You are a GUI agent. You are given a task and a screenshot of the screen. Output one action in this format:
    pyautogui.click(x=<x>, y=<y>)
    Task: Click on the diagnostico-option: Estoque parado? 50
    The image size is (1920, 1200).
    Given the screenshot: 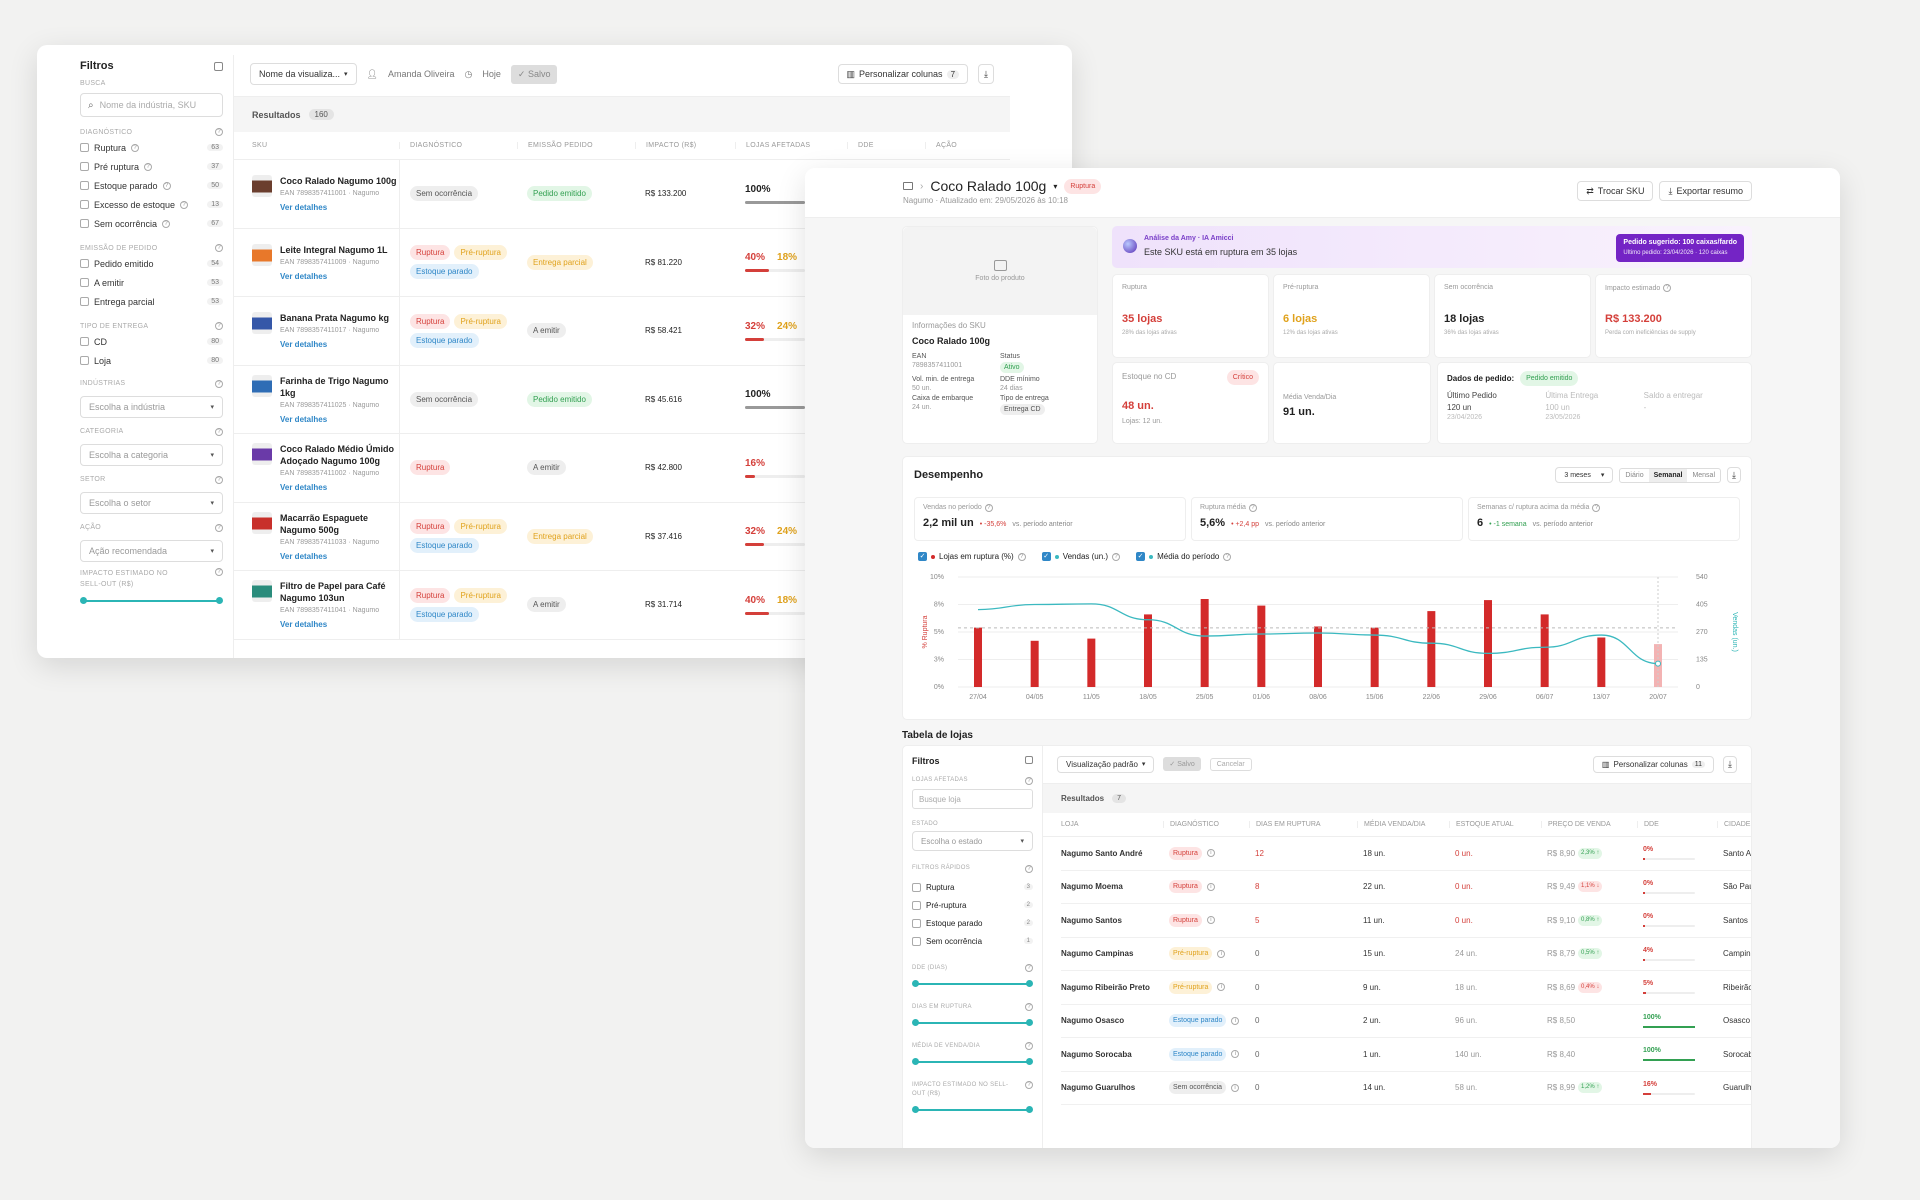 What is the action you would take?
    pyautogui.click(x=151, y=185)
    